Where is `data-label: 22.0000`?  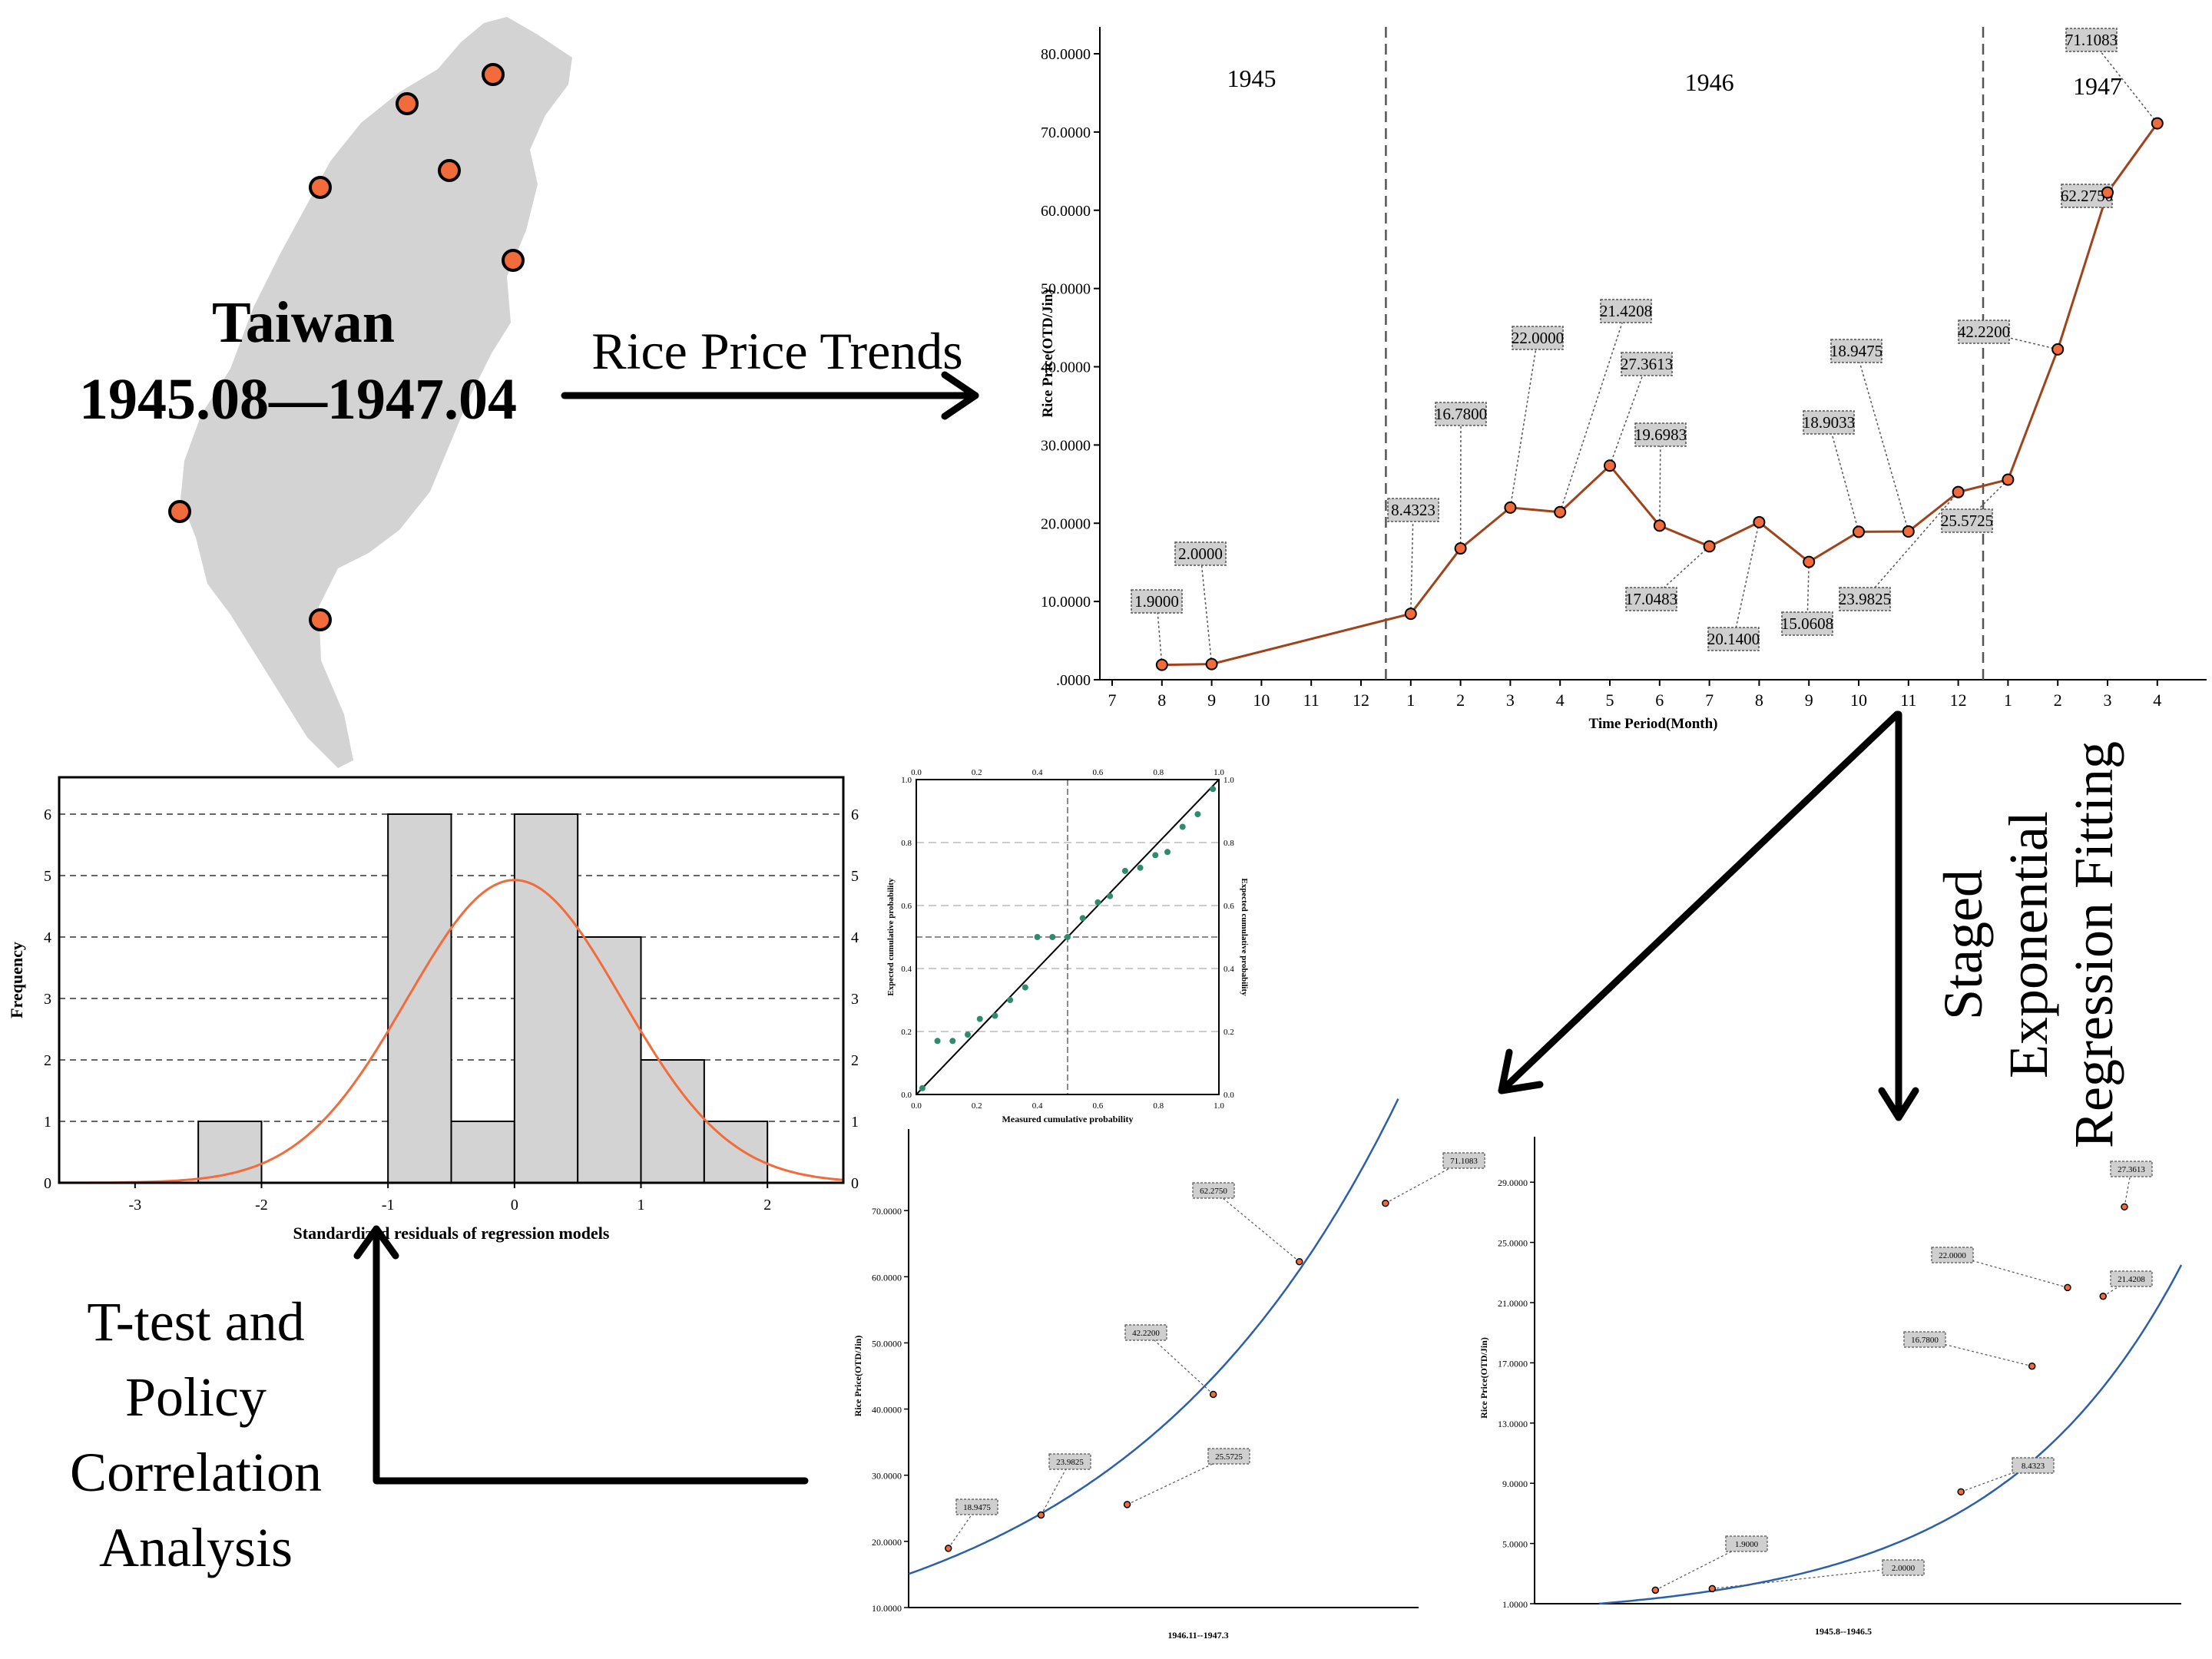
data-label: 22.0000 is located at coordinates (1538, 338).